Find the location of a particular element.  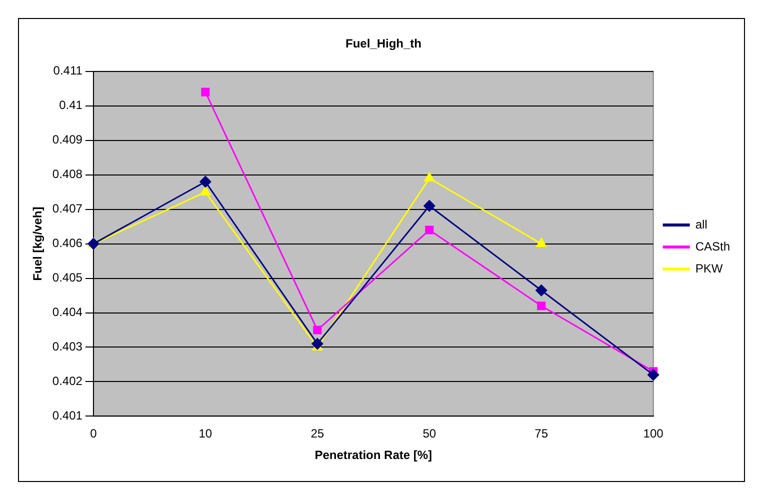

x-axis-title: Penetration Rate [%] is located at coordinates (373, 455).